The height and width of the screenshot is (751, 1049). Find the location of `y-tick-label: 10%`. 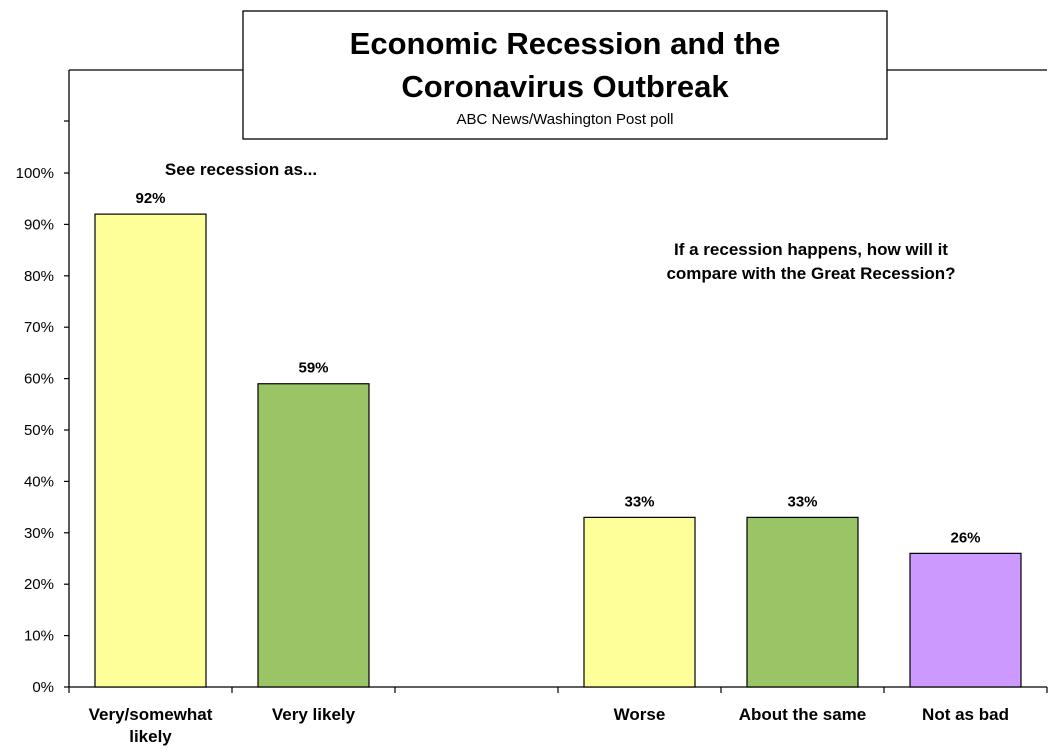

y-tick-label: 10% is located at coordinates (39, 636).